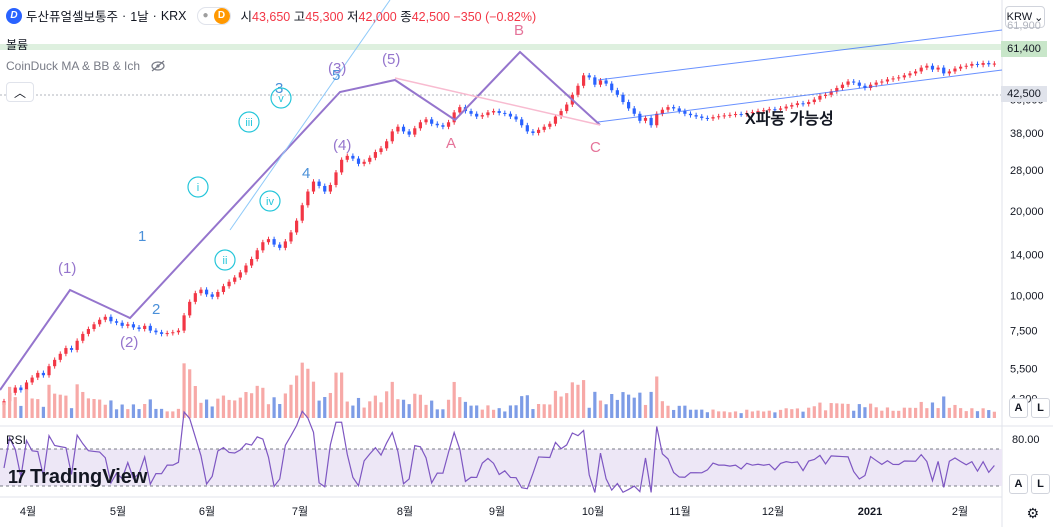 The image size is (1053, 527). What do you see at coordinates (1032, 513) in the screenshot?
I see `gear-icon: ⚙` at bounding box center [1032, 513].